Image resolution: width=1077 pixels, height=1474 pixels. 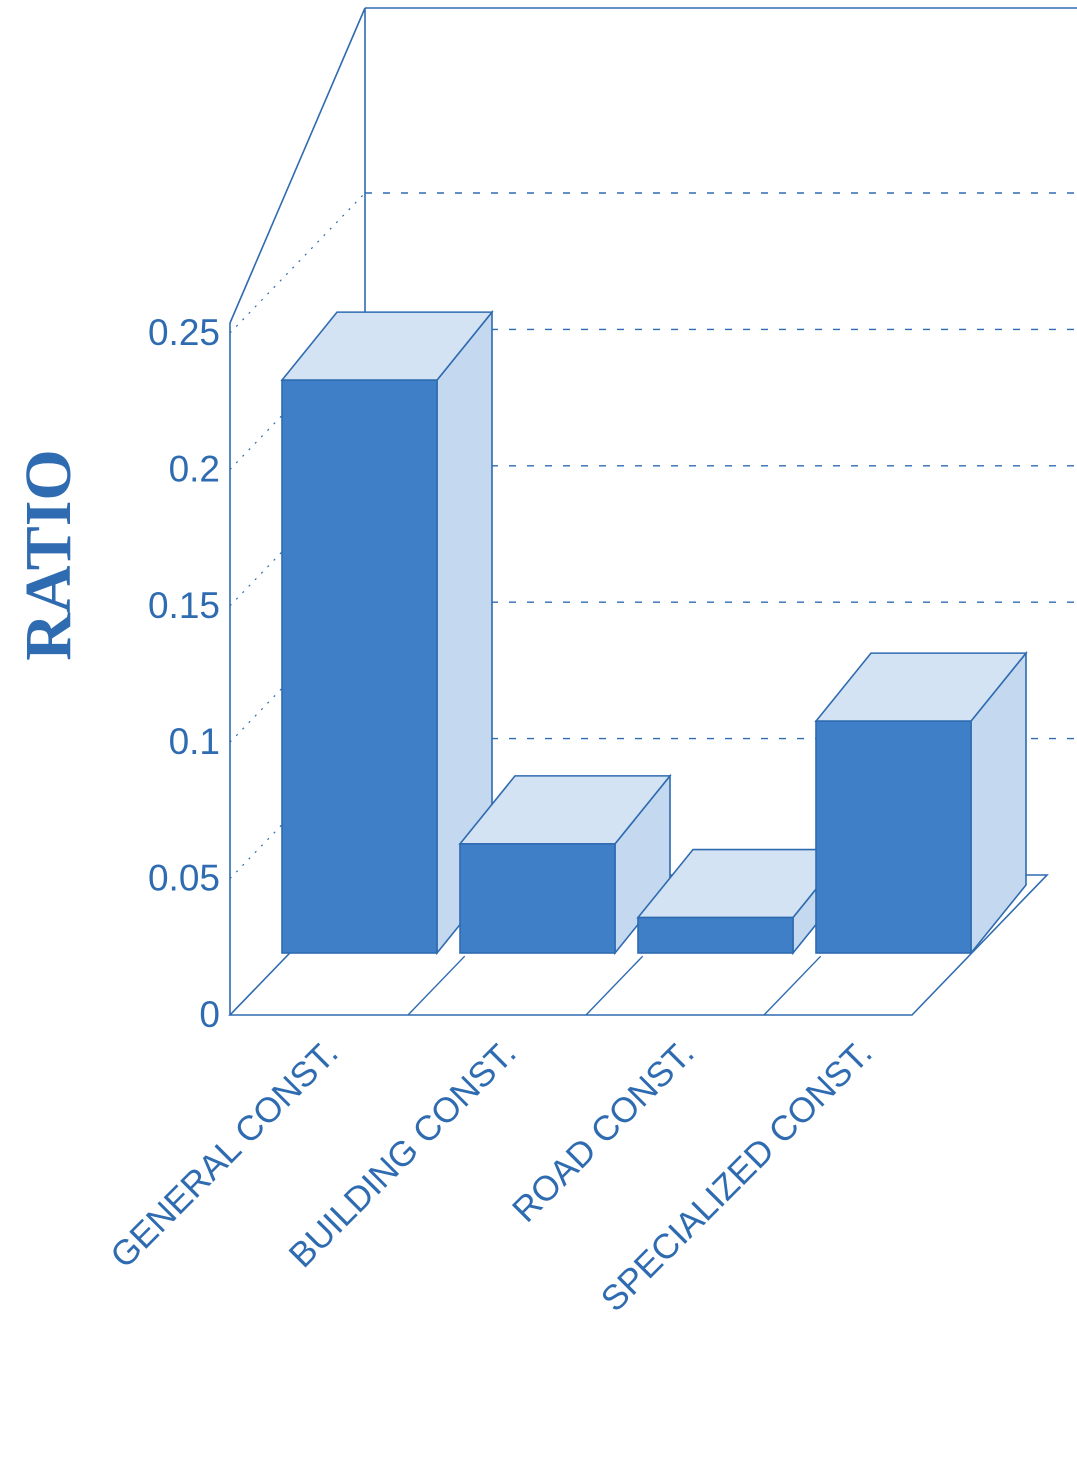 What do you see at coordinates (194, 468) in the screenshot?
I see `y-tick-label: 0.2` at bounding box center [194, 468].